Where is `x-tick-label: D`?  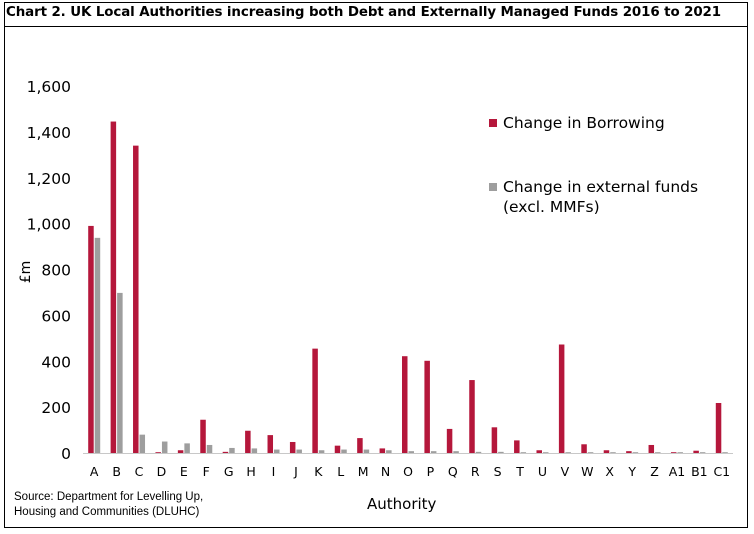
x-tick-label: D is located at coordinates (162, 471).